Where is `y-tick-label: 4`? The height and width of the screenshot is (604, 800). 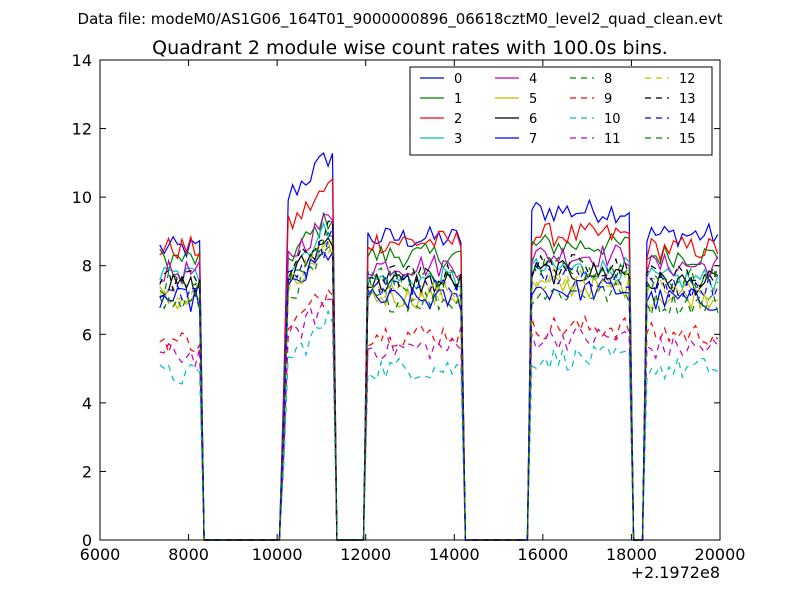
y-tick-label: 4 is located at coordinates (87, 403).